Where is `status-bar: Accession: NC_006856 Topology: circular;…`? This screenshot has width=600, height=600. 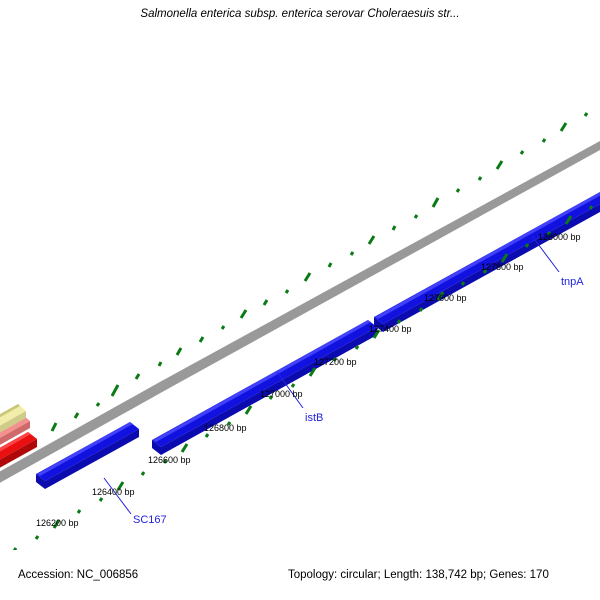
status-bar: Accession: NC_006856 Topology: circular;… is located at coordinates (300, 582).